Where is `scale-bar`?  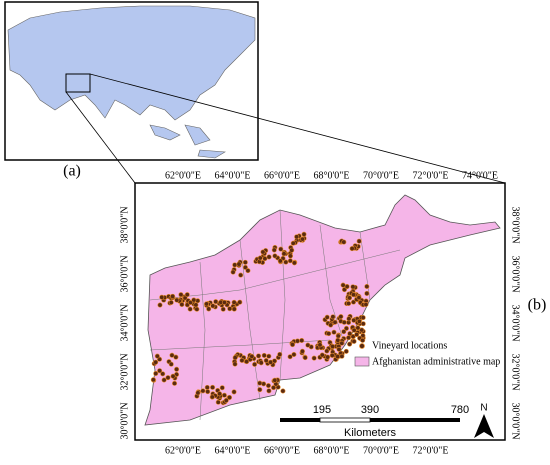
scale-bar is located at coordinates (370, 420).